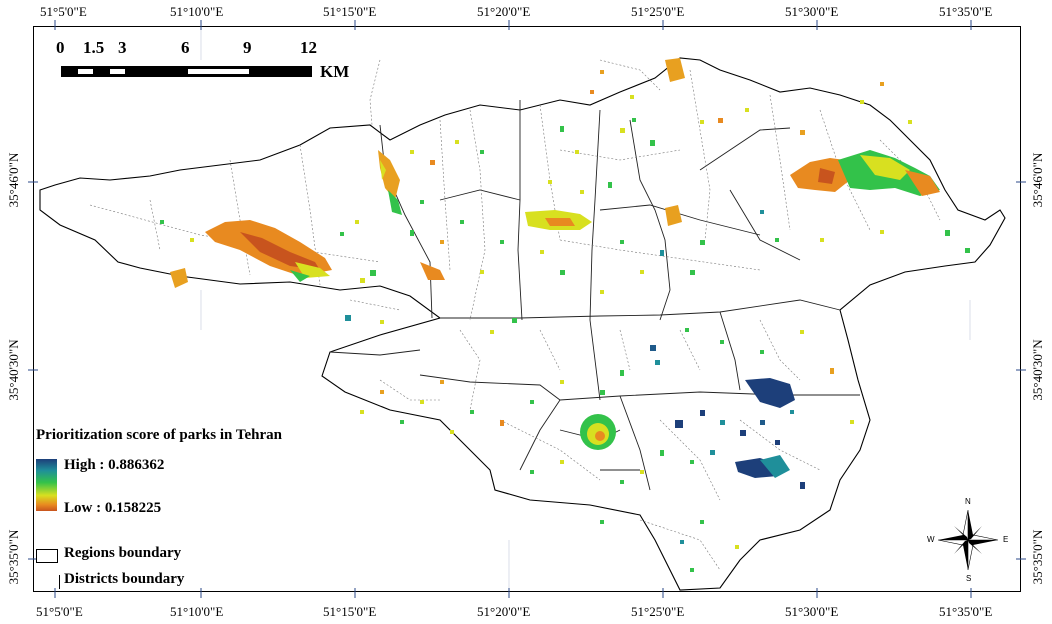  I want to click on districts-boundary-label: Districts boundary, so click(124, 579).